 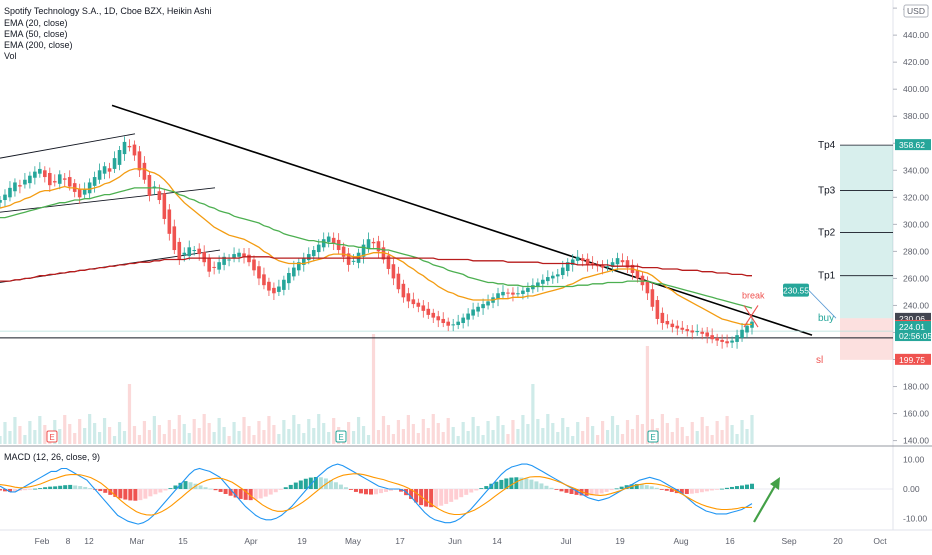 I want to click on break-label: break, so click(x=753, y=296).